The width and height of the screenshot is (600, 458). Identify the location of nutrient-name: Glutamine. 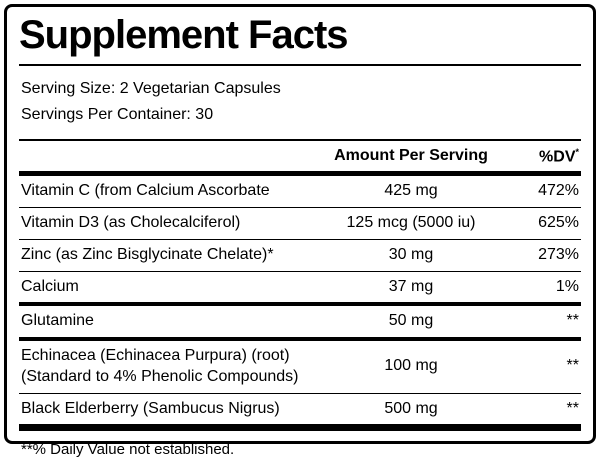
(57, 321).